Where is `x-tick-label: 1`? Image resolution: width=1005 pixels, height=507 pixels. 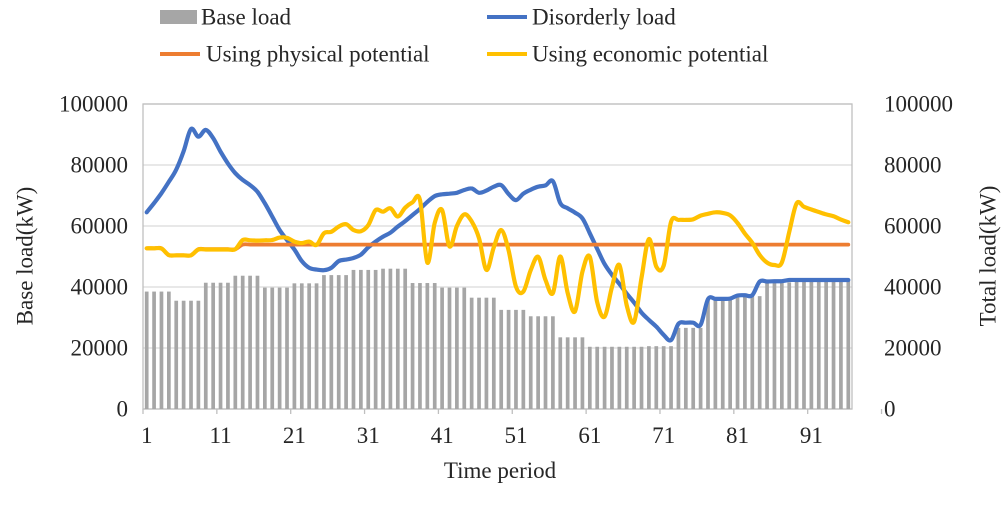
x-tick-label: 1 is located at coordinates (147, 435).